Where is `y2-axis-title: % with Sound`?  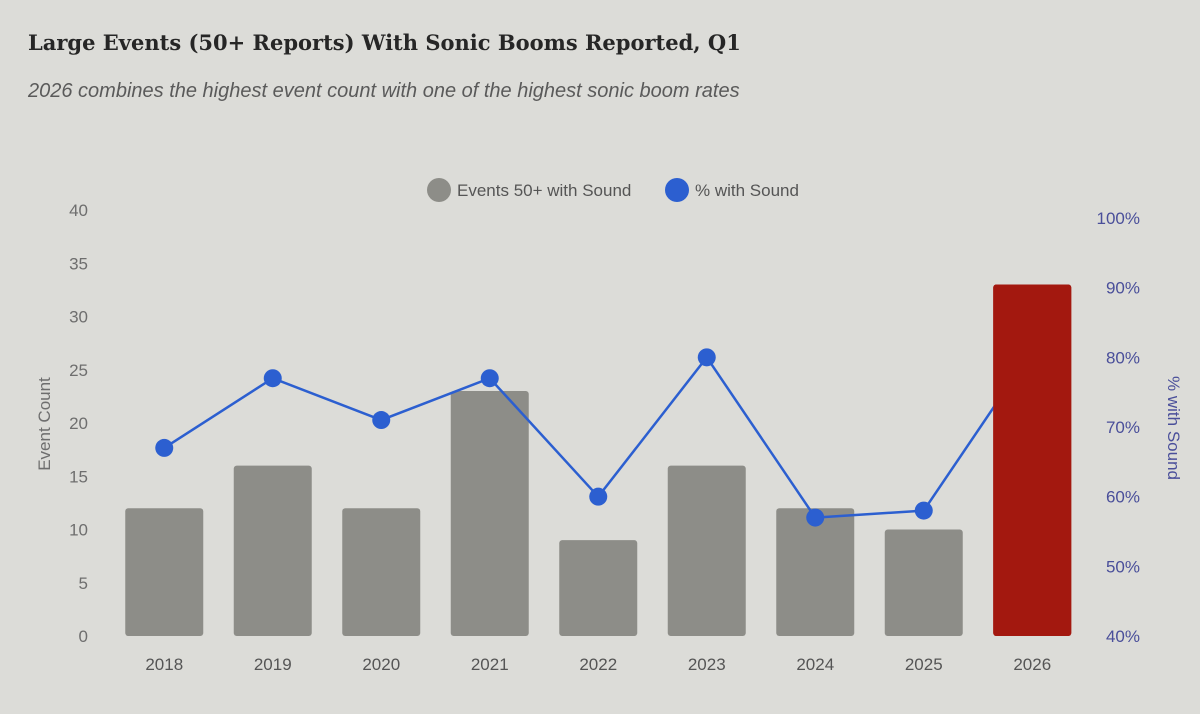 y2-axis-title: % with Sound is located at coordinates (1173, 428).